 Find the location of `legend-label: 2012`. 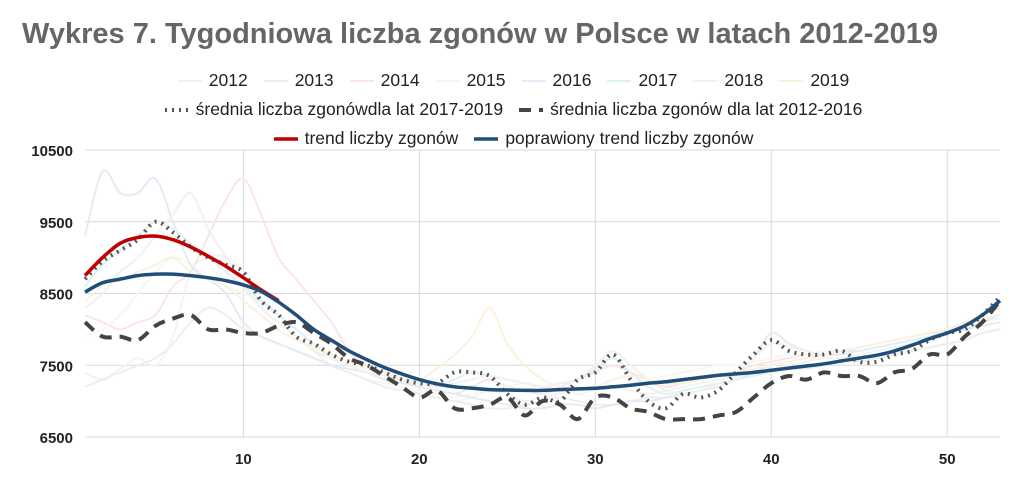

legend-label: 2012 is located at coordinates (228, 80).